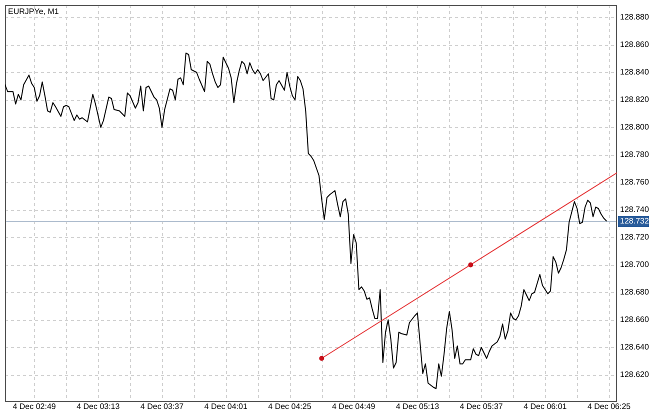 Image resolution: width=650 pixels, height=412 pixels. Describe the element at coordinates (635, 347) in the screenshot. I see `y-tick-label: 128.640` at that location.